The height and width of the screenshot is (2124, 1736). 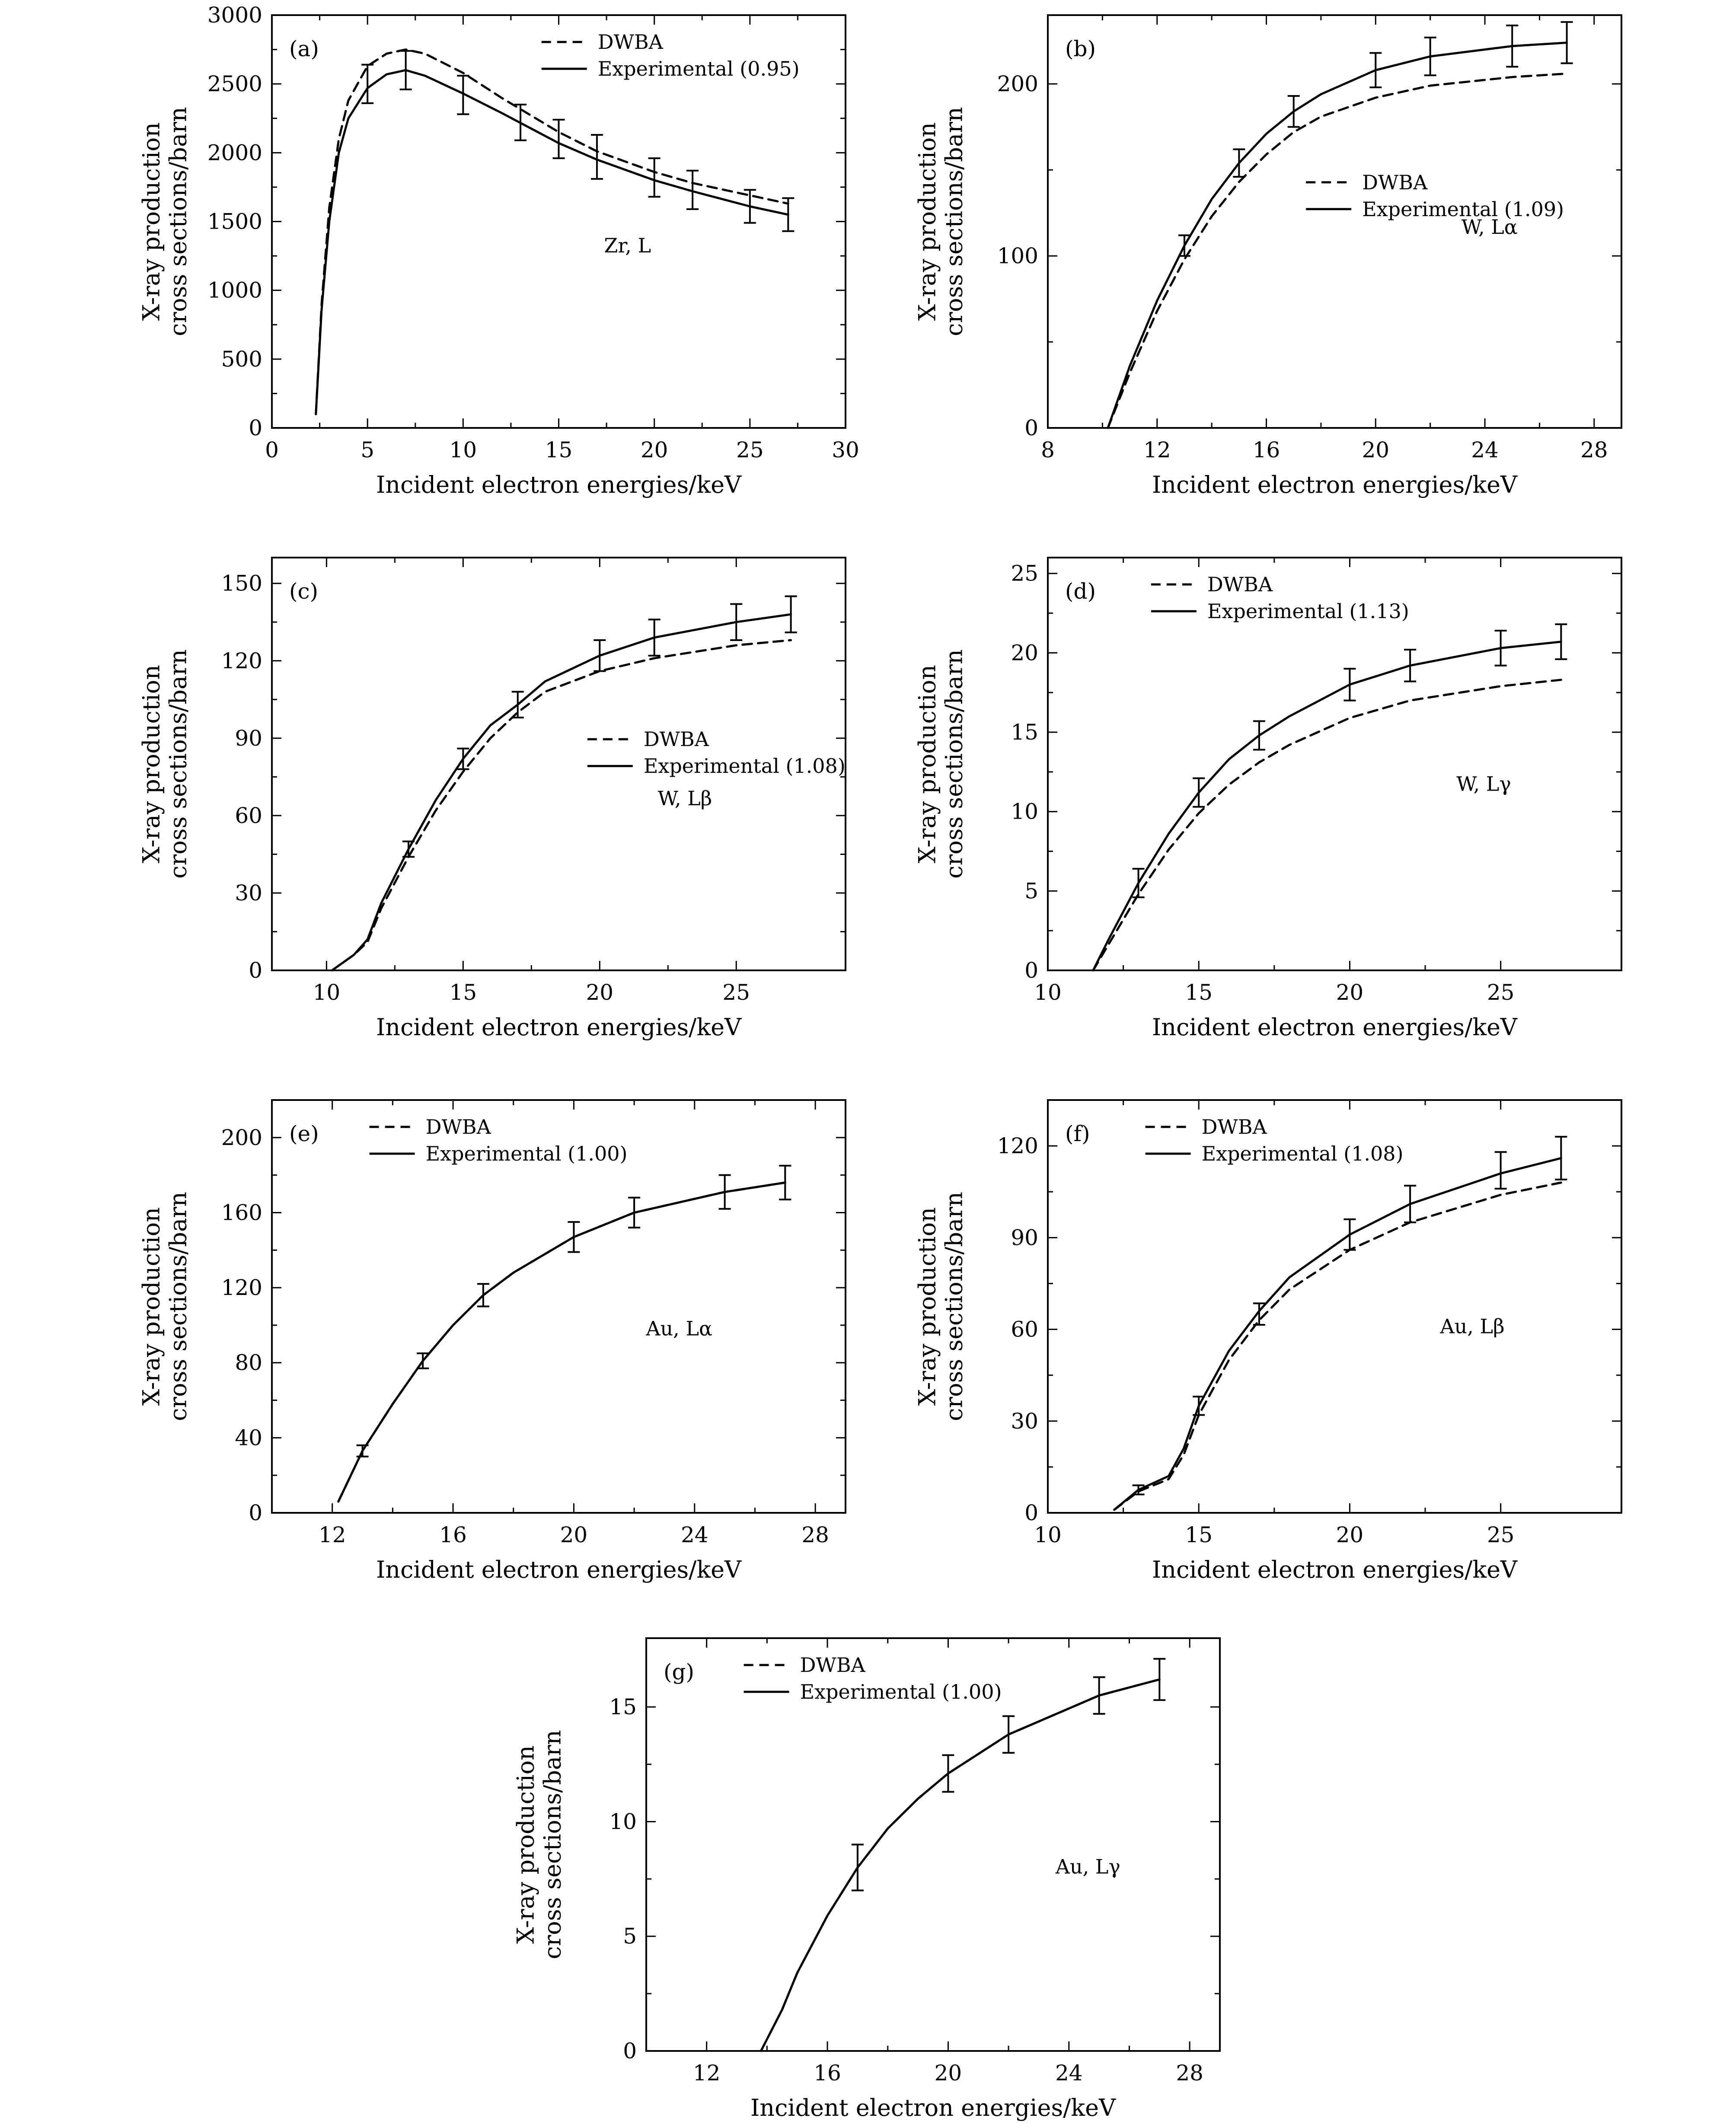 I want to click on panel-label: (a), so click(x=304, y=48).